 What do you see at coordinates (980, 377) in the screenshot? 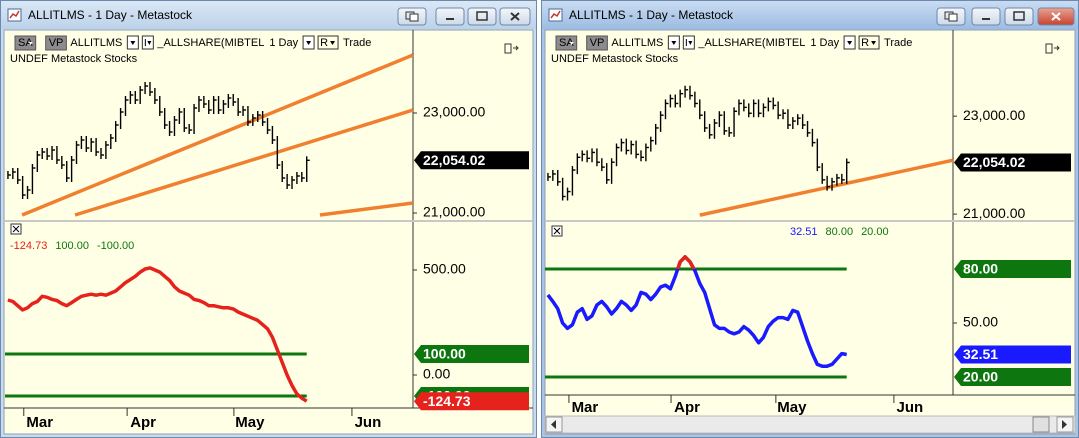
I see `level-badge-label: 20.00` at bounding box center [980, 377].